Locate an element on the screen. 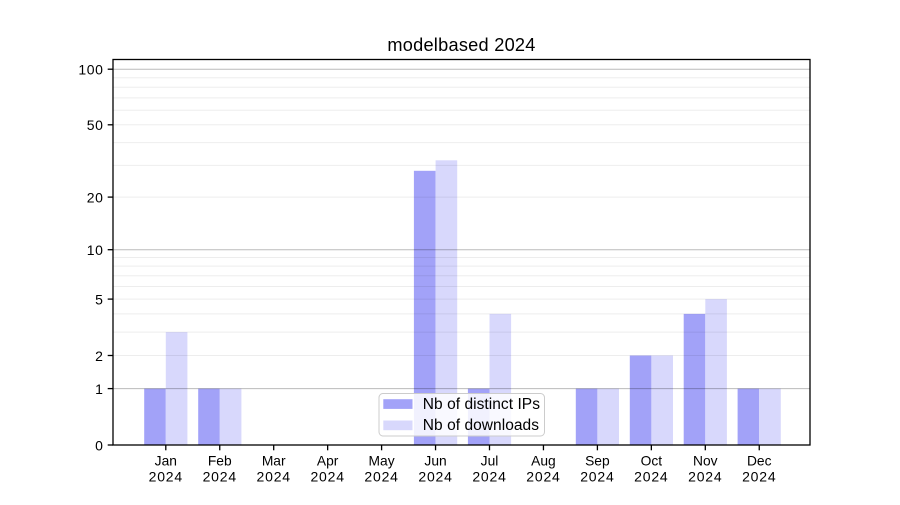  svg-text: Nb of distinct IPs is located at coordinates (481, 404).